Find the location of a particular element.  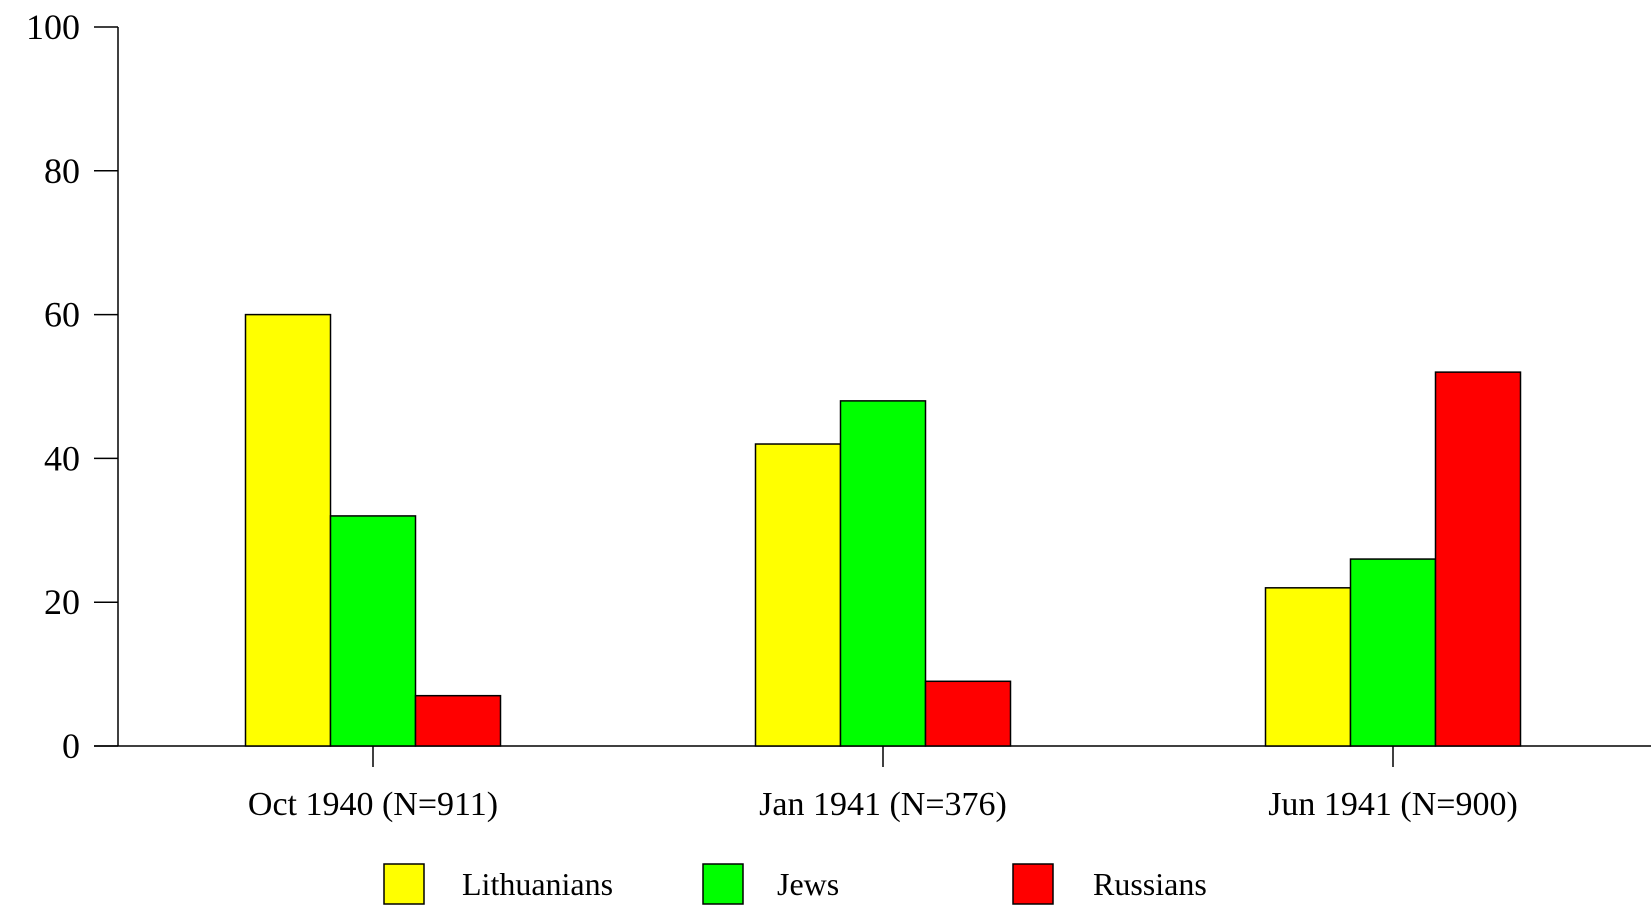

legend-label-jews: Jews is located at coordinates (808, 884).